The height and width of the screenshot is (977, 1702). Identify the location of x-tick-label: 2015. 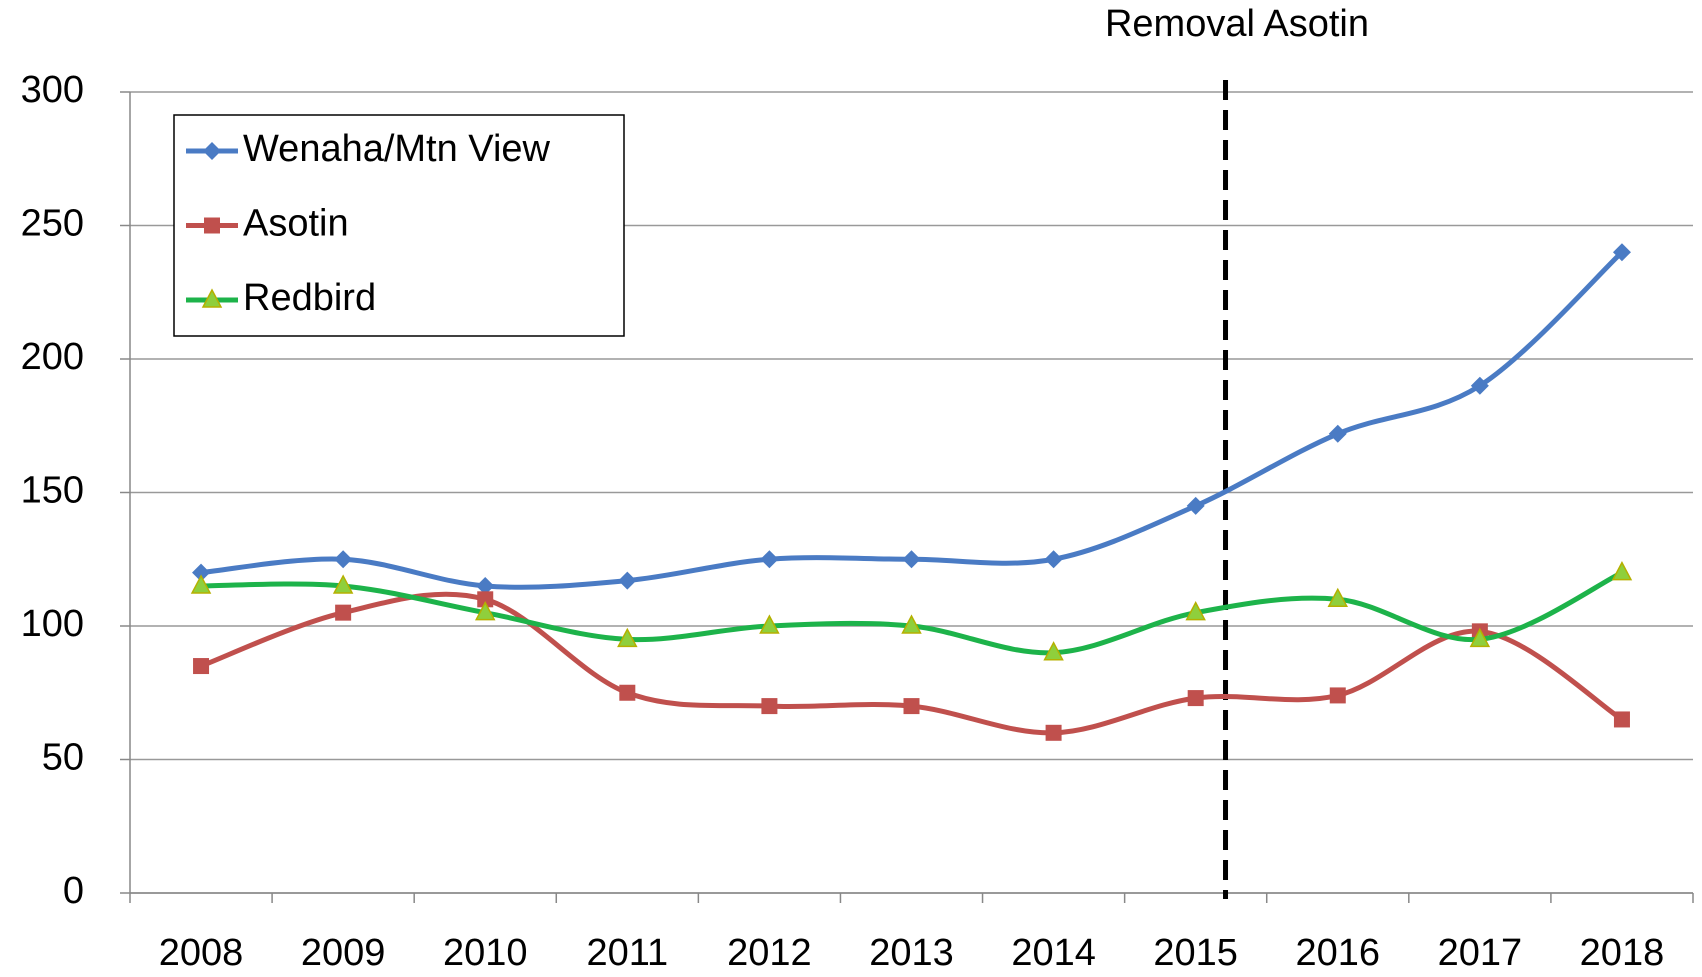
(1195, 953).